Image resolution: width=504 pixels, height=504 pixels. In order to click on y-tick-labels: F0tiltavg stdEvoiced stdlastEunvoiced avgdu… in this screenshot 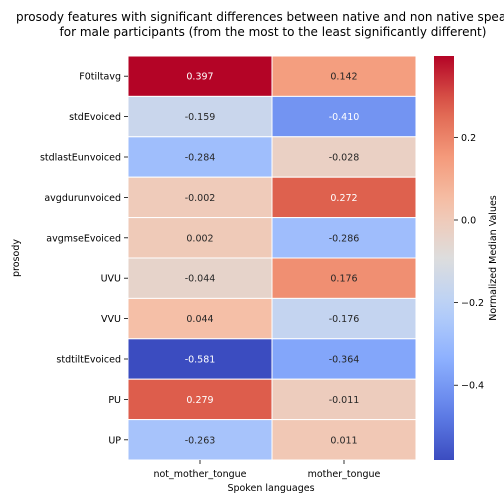, I will do `click(84, 259)`.